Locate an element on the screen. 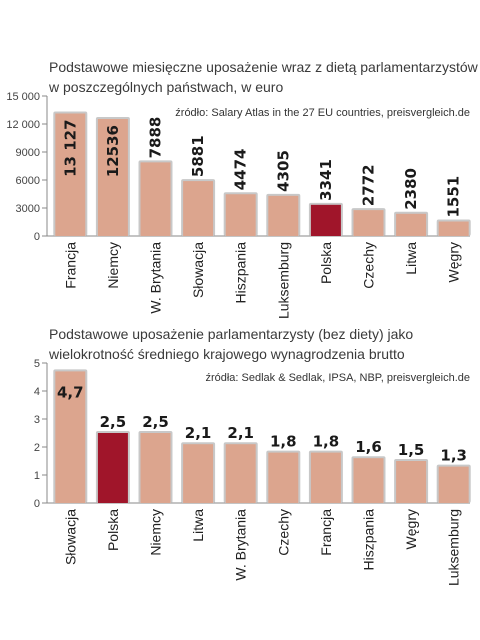  chart-title-line: w poszczególnych państwach, w euro is located at coordinates (165, 87).